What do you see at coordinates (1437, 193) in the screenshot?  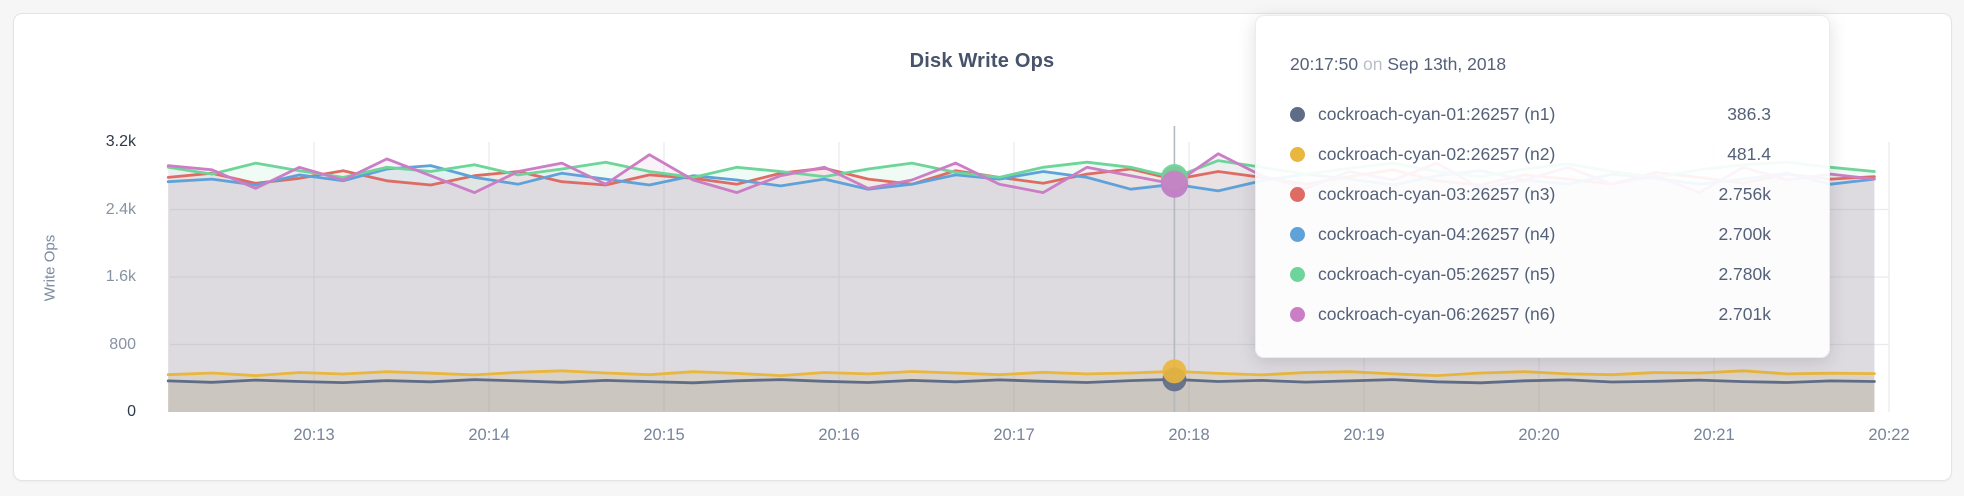 I see `tooltip-row-label: cockroach-cyan-03:26257 (n3)` at bounding box center [1437, 193].